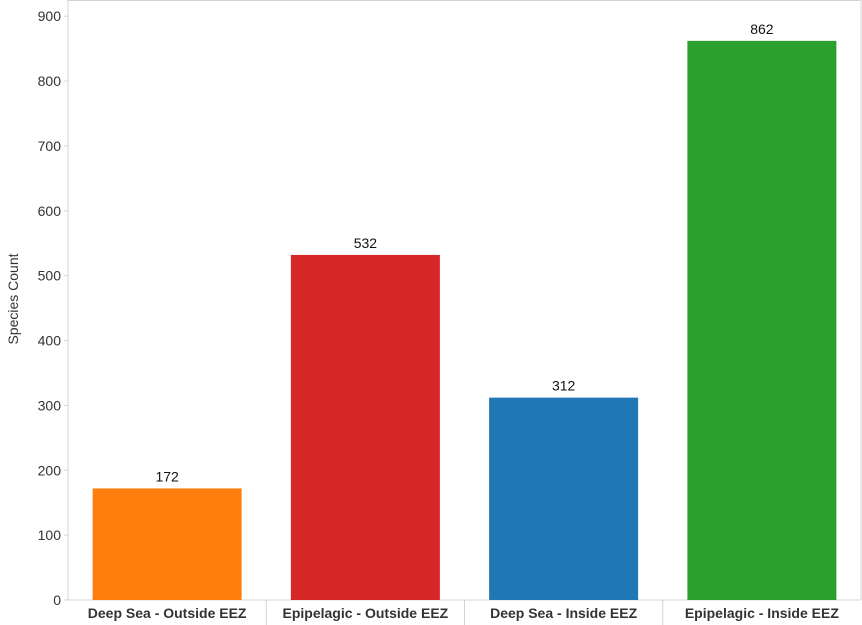 This screenshot has width=862, height=625. Describe the element at coordinates (13, 298) in the screenshot. I see `y-axis-label: Species Count` at that location.